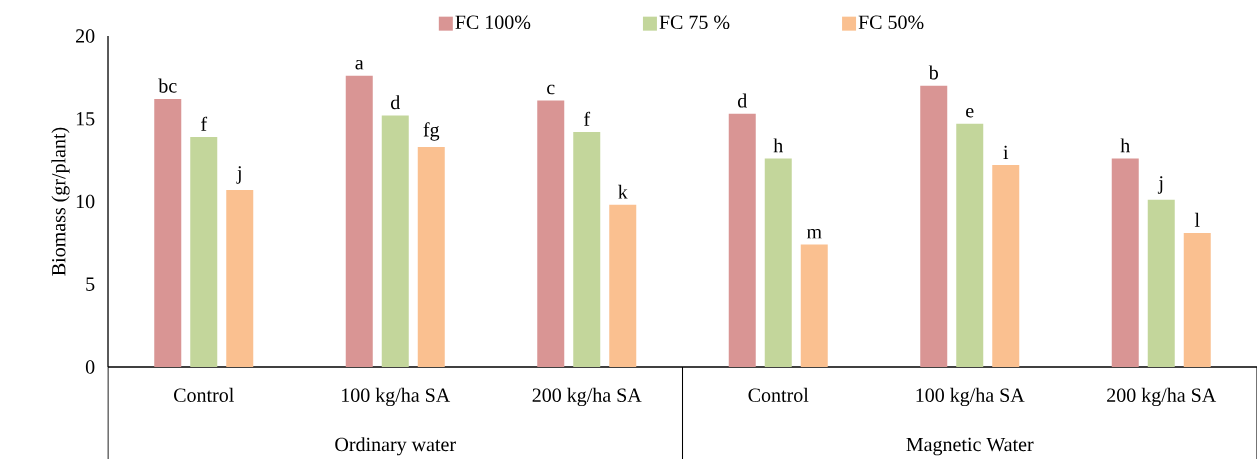 This screenshot has height=459, width=1257. I want to click on data-label: i, so click(1006, 152).